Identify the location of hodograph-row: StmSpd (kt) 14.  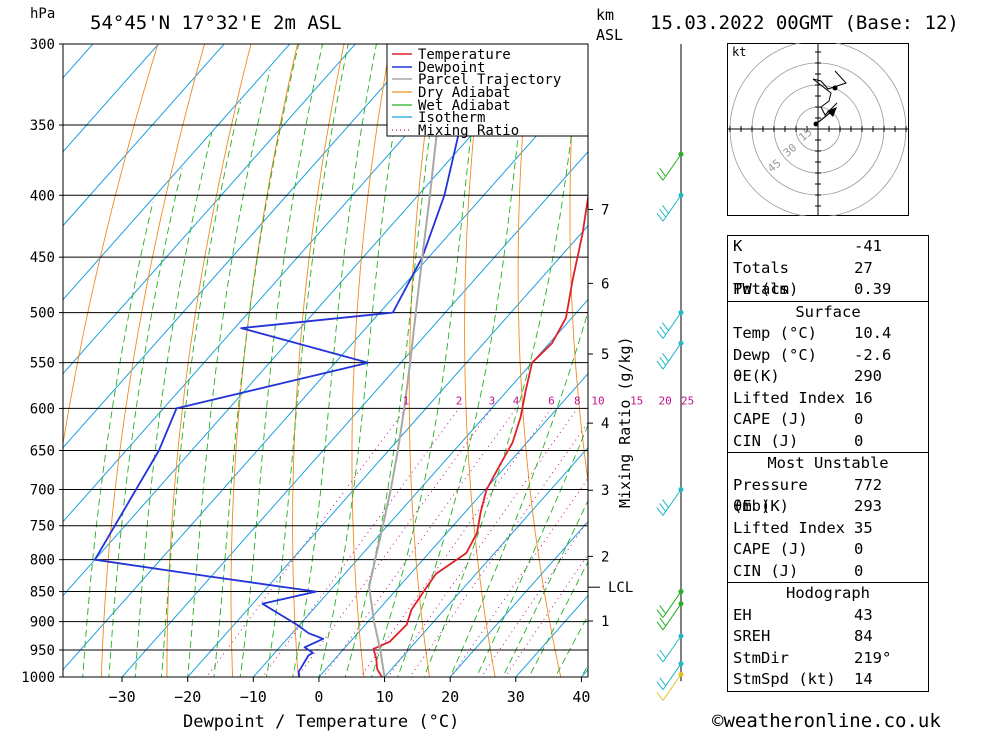
(828, 680).